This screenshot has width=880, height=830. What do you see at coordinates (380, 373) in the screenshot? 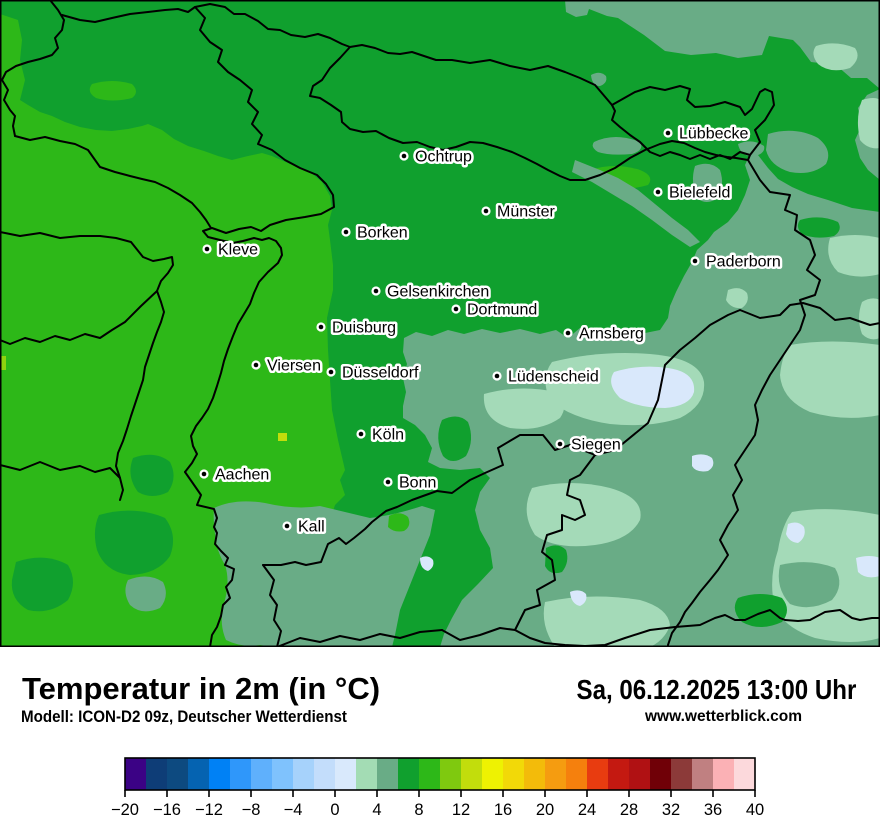
I see `svg-text: Düsseldorf` at bounding box center [380, 373].